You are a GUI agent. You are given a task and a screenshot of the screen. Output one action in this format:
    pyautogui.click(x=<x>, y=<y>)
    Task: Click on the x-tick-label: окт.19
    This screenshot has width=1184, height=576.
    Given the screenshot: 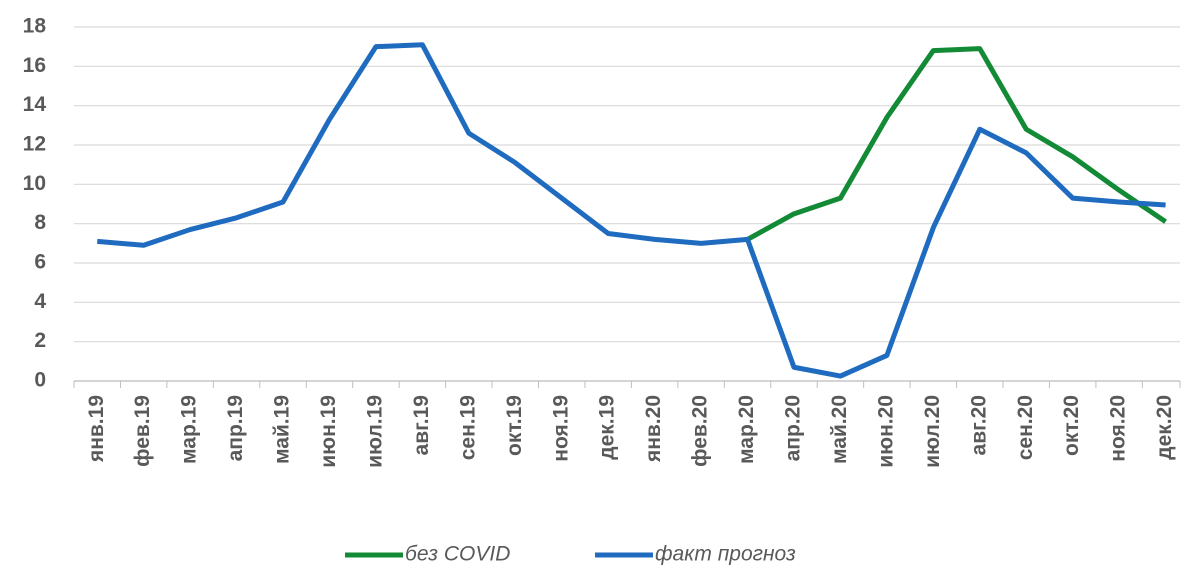 What is the action you would take?
    pyautogui.click(x=514, y=425)
    